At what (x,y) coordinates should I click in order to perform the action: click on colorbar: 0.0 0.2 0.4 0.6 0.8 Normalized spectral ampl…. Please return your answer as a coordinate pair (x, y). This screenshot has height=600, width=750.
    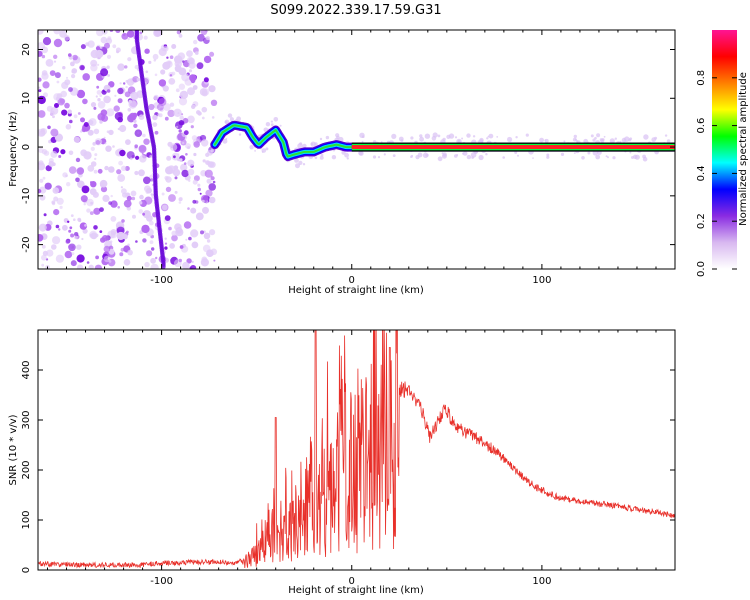
    Looking at the image, I should click on (722, 153).